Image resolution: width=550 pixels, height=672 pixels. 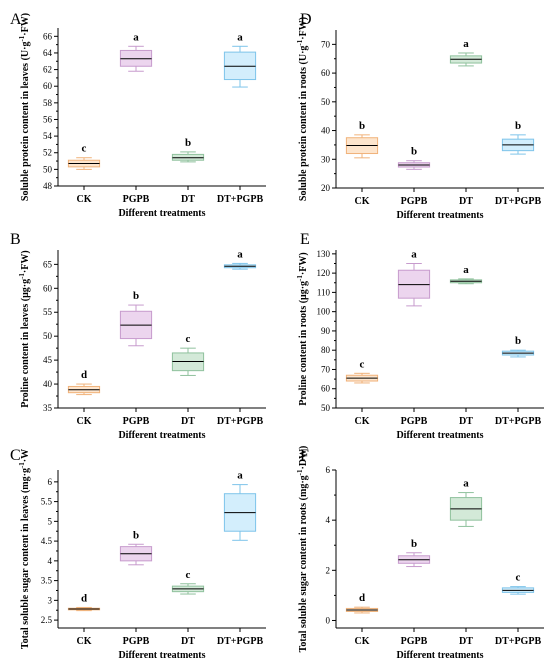 What do you see at coordinates (48, 119) in the screenshot?
I see `y-tick-label: 56` at bounding box center [48, 119].